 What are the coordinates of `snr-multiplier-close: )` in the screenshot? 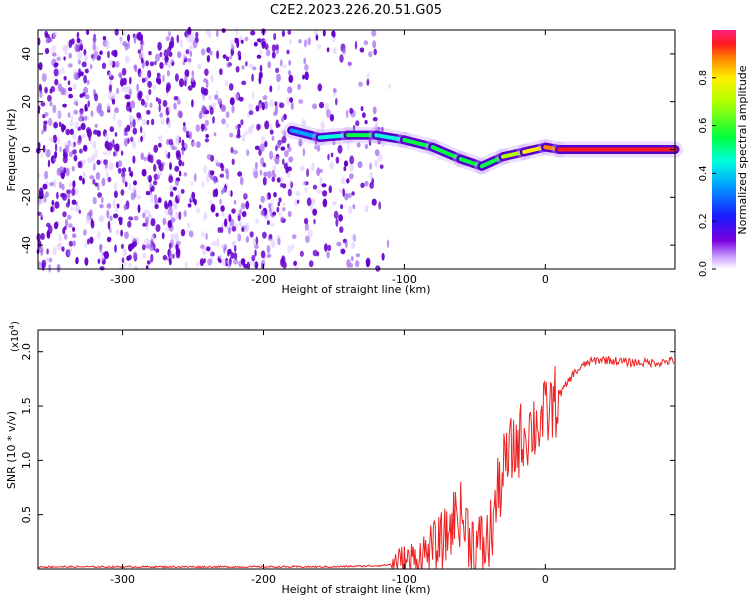 It's located at (15, 323).